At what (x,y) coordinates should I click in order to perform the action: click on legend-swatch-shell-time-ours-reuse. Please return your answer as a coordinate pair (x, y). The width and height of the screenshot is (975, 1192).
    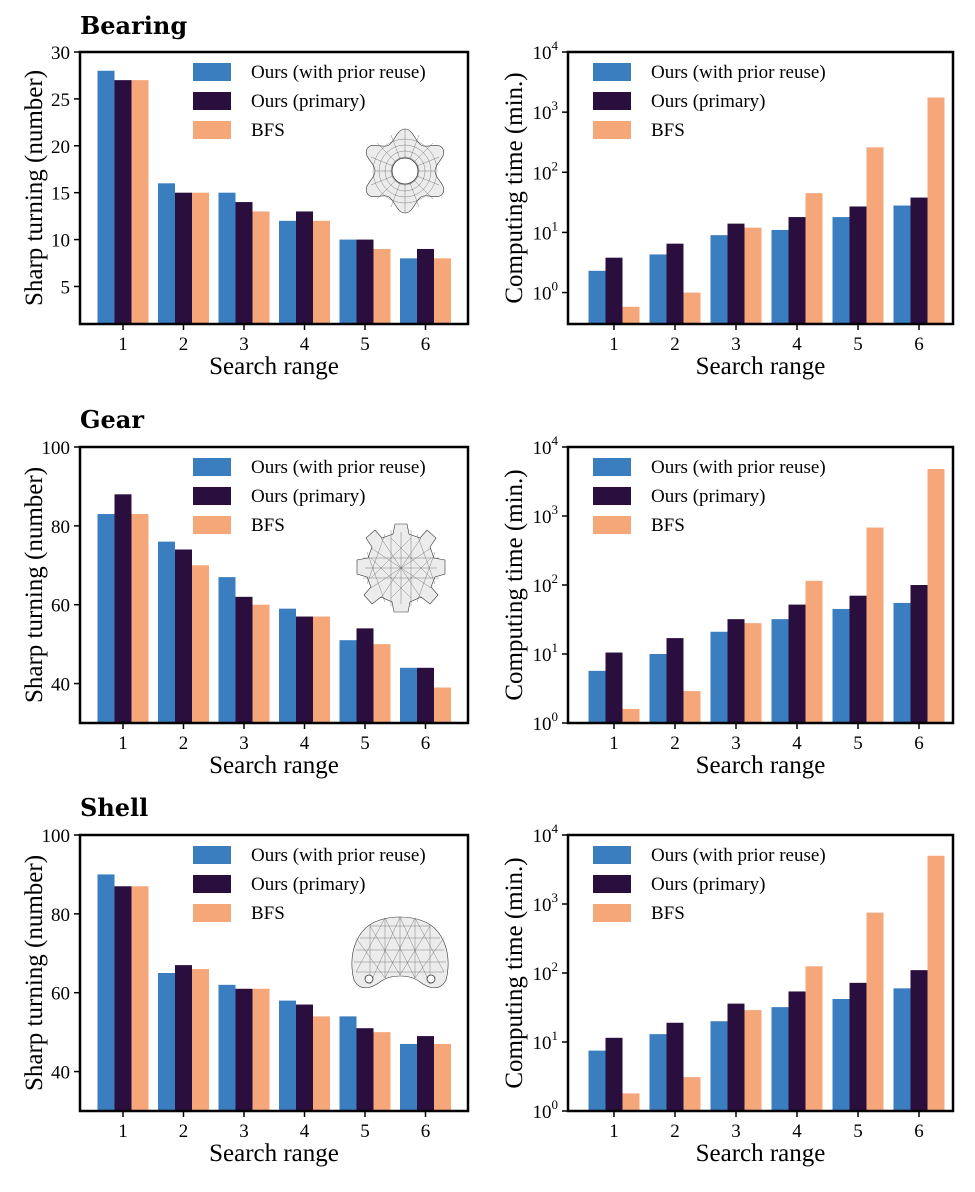
    Looking at the image, I should click on (612, 855).